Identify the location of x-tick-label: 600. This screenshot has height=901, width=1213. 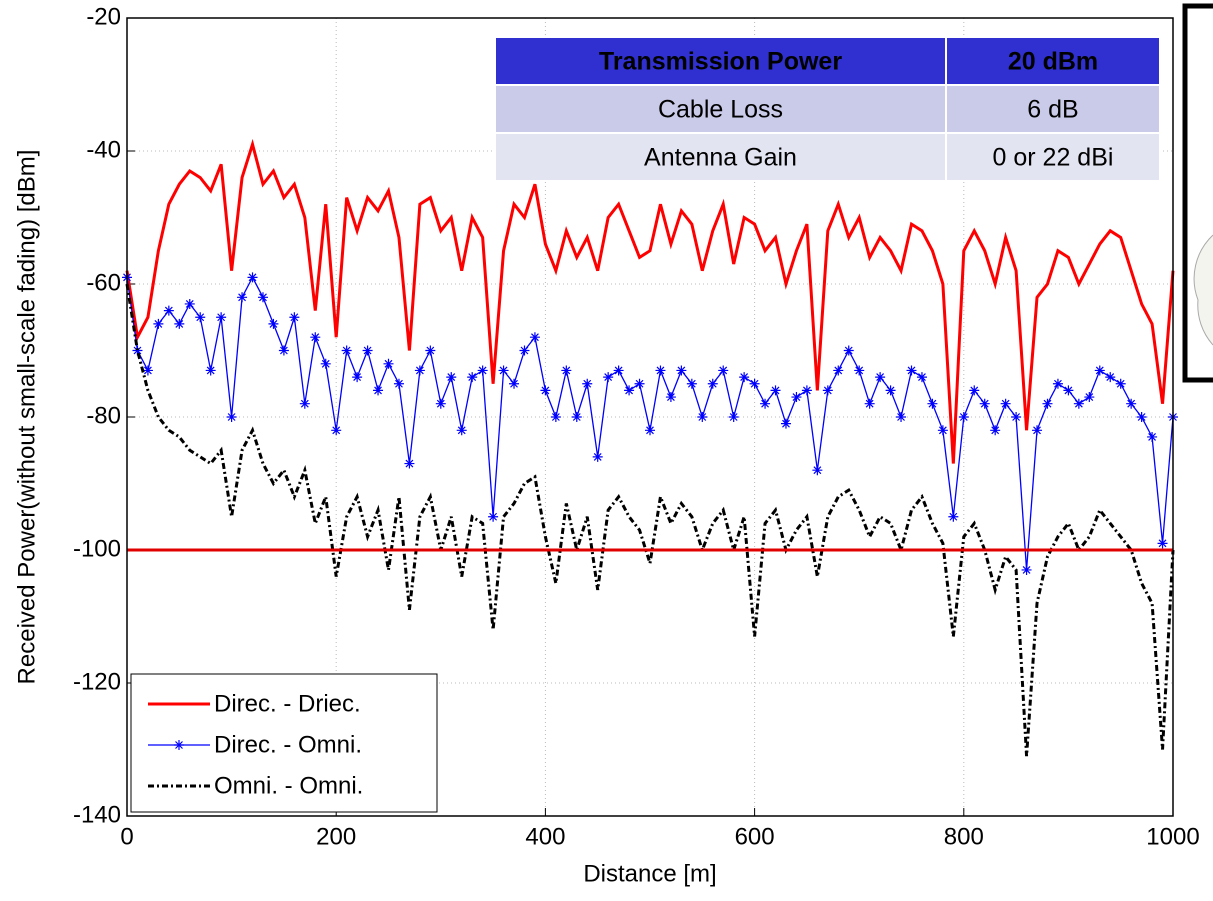
(755, 836).